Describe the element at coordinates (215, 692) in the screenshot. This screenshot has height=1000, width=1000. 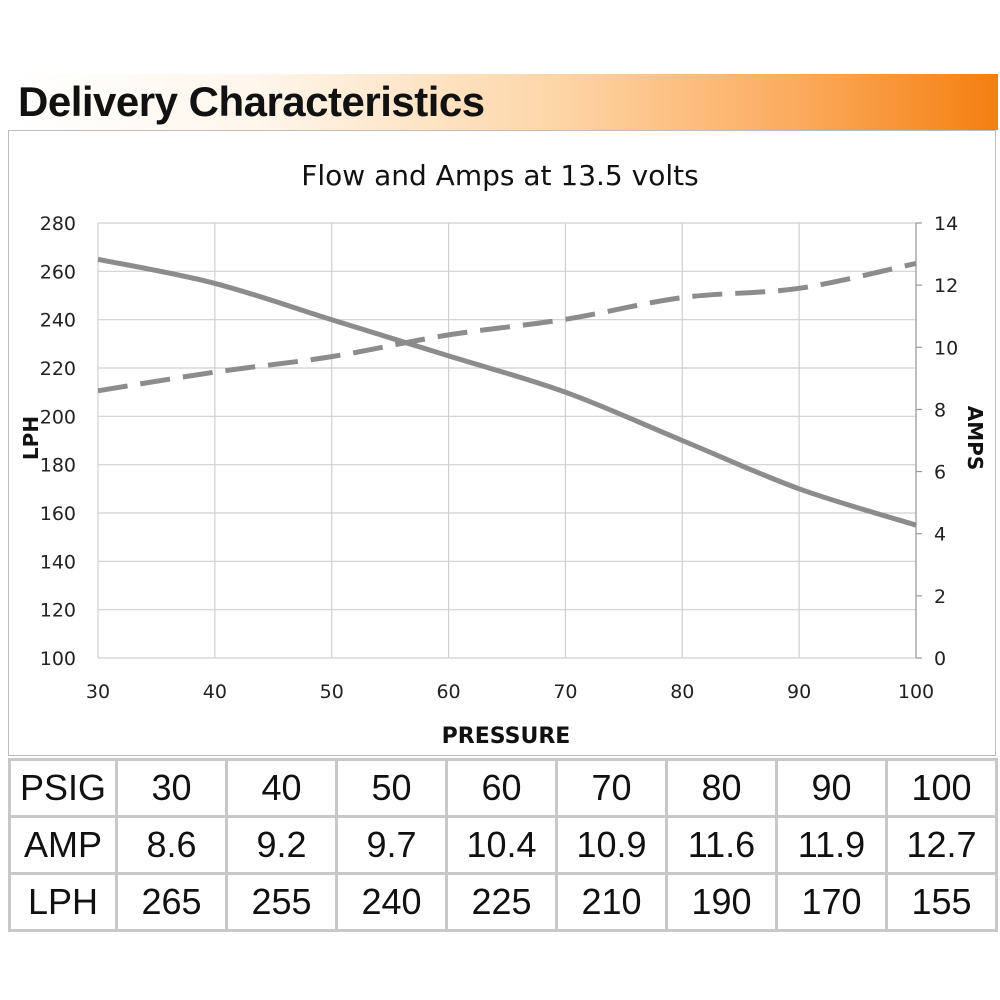
I see `x-tick-label: 40` at that location.